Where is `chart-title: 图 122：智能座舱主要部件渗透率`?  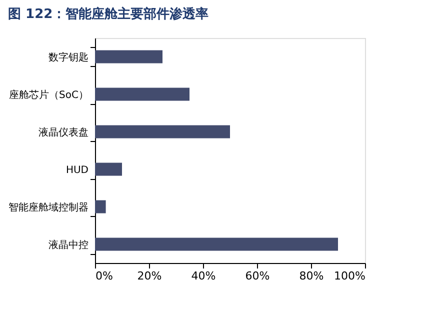
chart-title: 图 122：智能座舱主要部件渗透率 is located at coordinates (108, 14).